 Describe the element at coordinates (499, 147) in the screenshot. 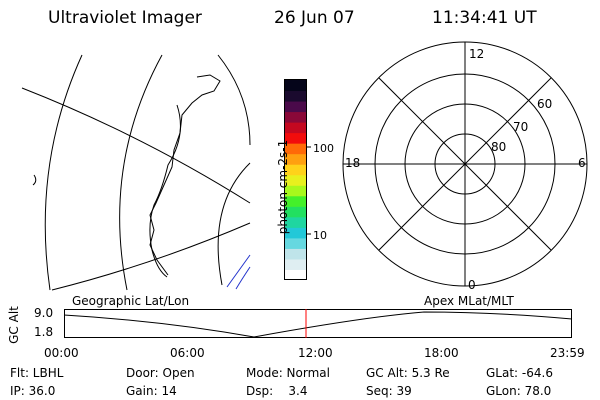

I see `mlat-80-label: 80` at that location.